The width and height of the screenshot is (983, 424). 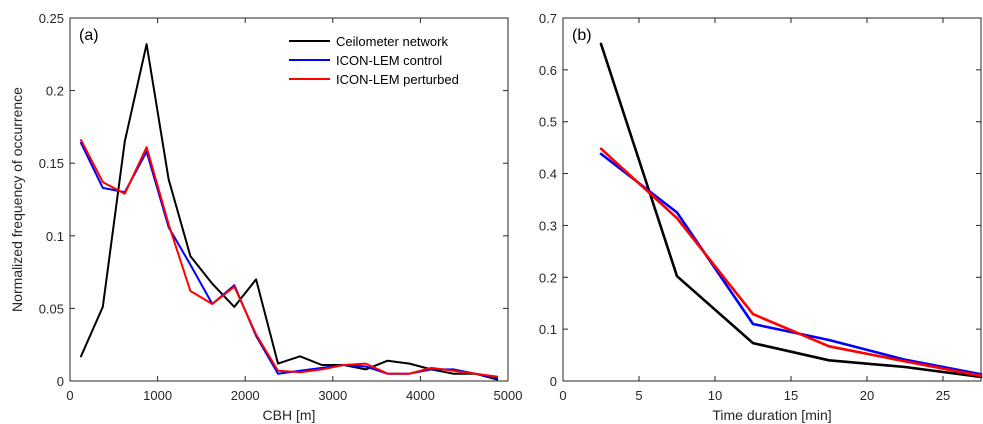 What do you see at coordinates (548, 122) in the screenshot?
I see `y-tick-label: 0.5` at bounding box center [548, 122].